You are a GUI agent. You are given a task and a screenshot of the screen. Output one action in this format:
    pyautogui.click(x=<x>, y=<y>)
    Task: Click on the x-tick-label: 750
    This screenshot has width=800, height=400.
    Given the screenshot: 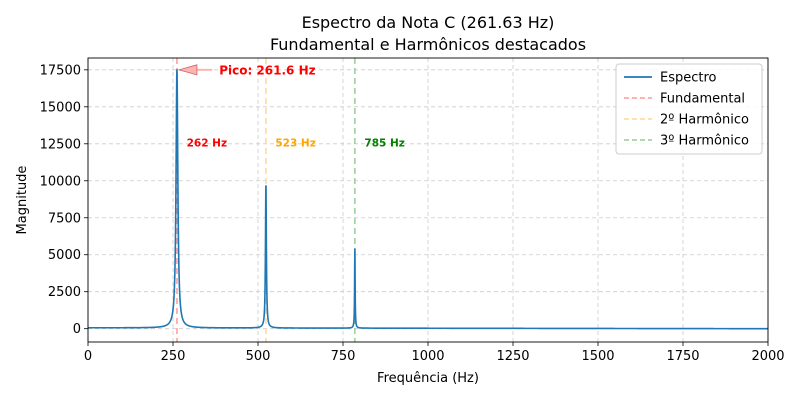 What is the action you would take?
    pyautogui.click(x=343, y=356)
    